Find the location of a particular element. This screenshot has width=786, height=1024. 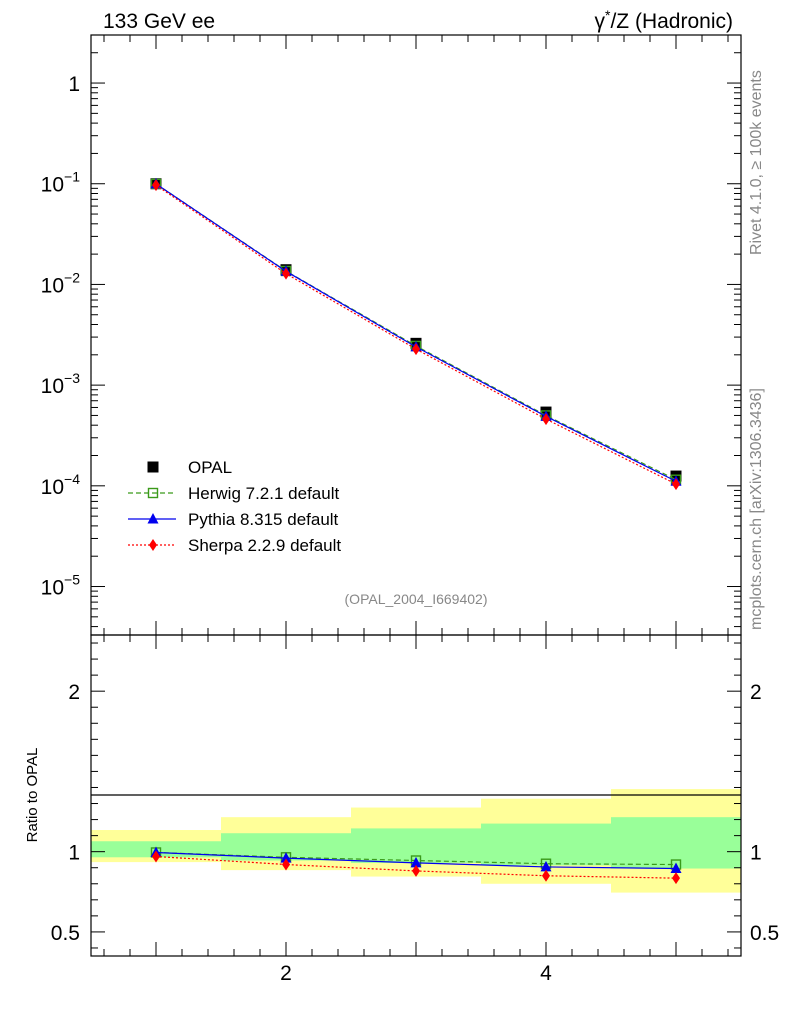

main-ytick-label-base-5: 10 is located at coordinates (52, 588).